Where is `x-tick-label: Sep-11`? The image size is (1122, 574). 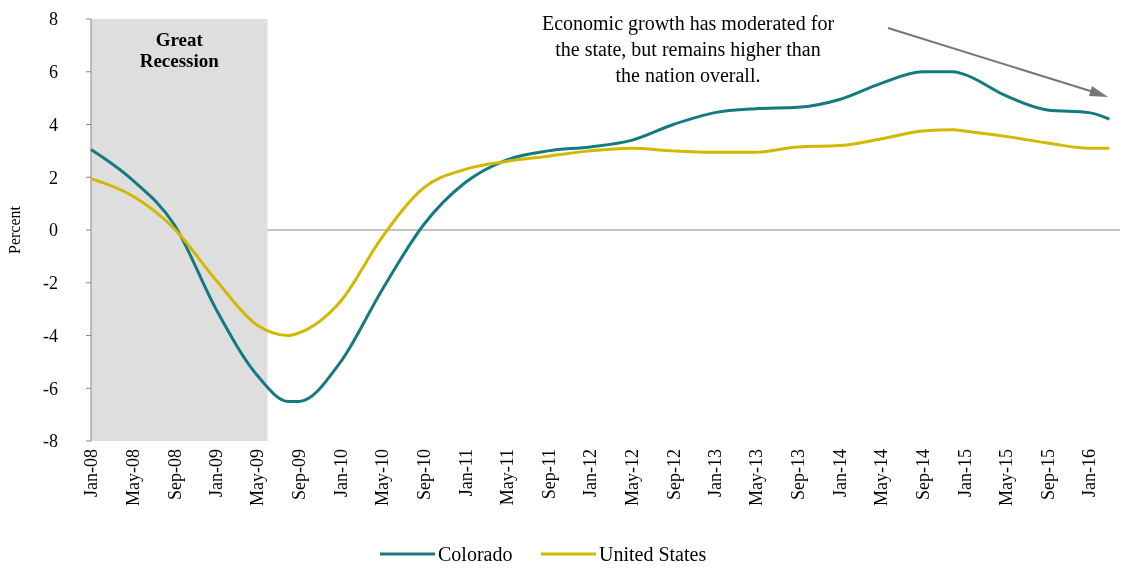
x-tick-label: Sep-11 is located at coordinates (548, 474).